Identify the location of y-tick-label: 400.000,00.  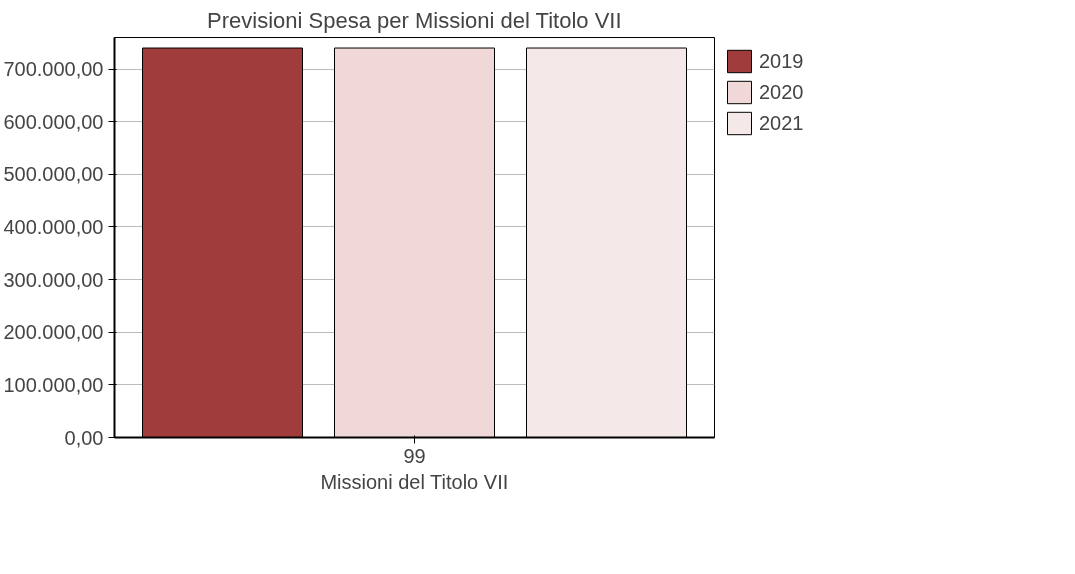
(53, 226).